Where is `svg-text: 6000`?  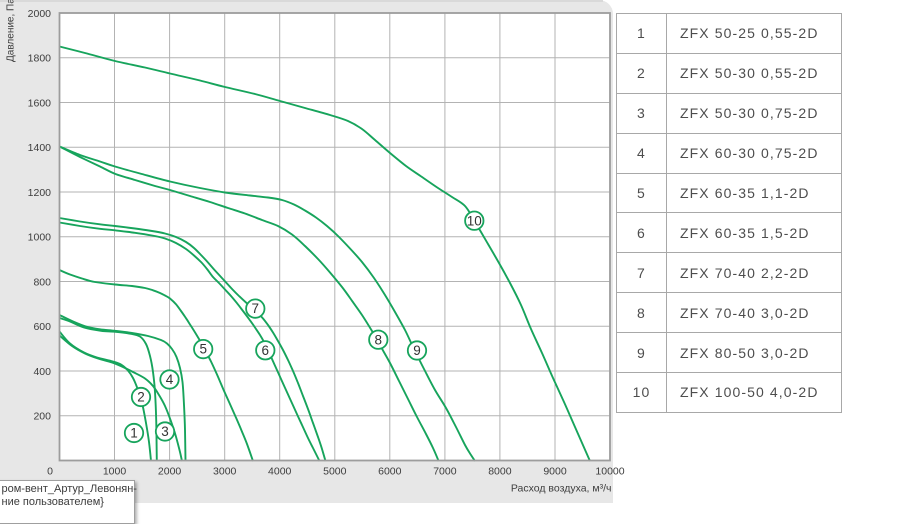 svg-text: 6000 is located at coordinates (390, 472).